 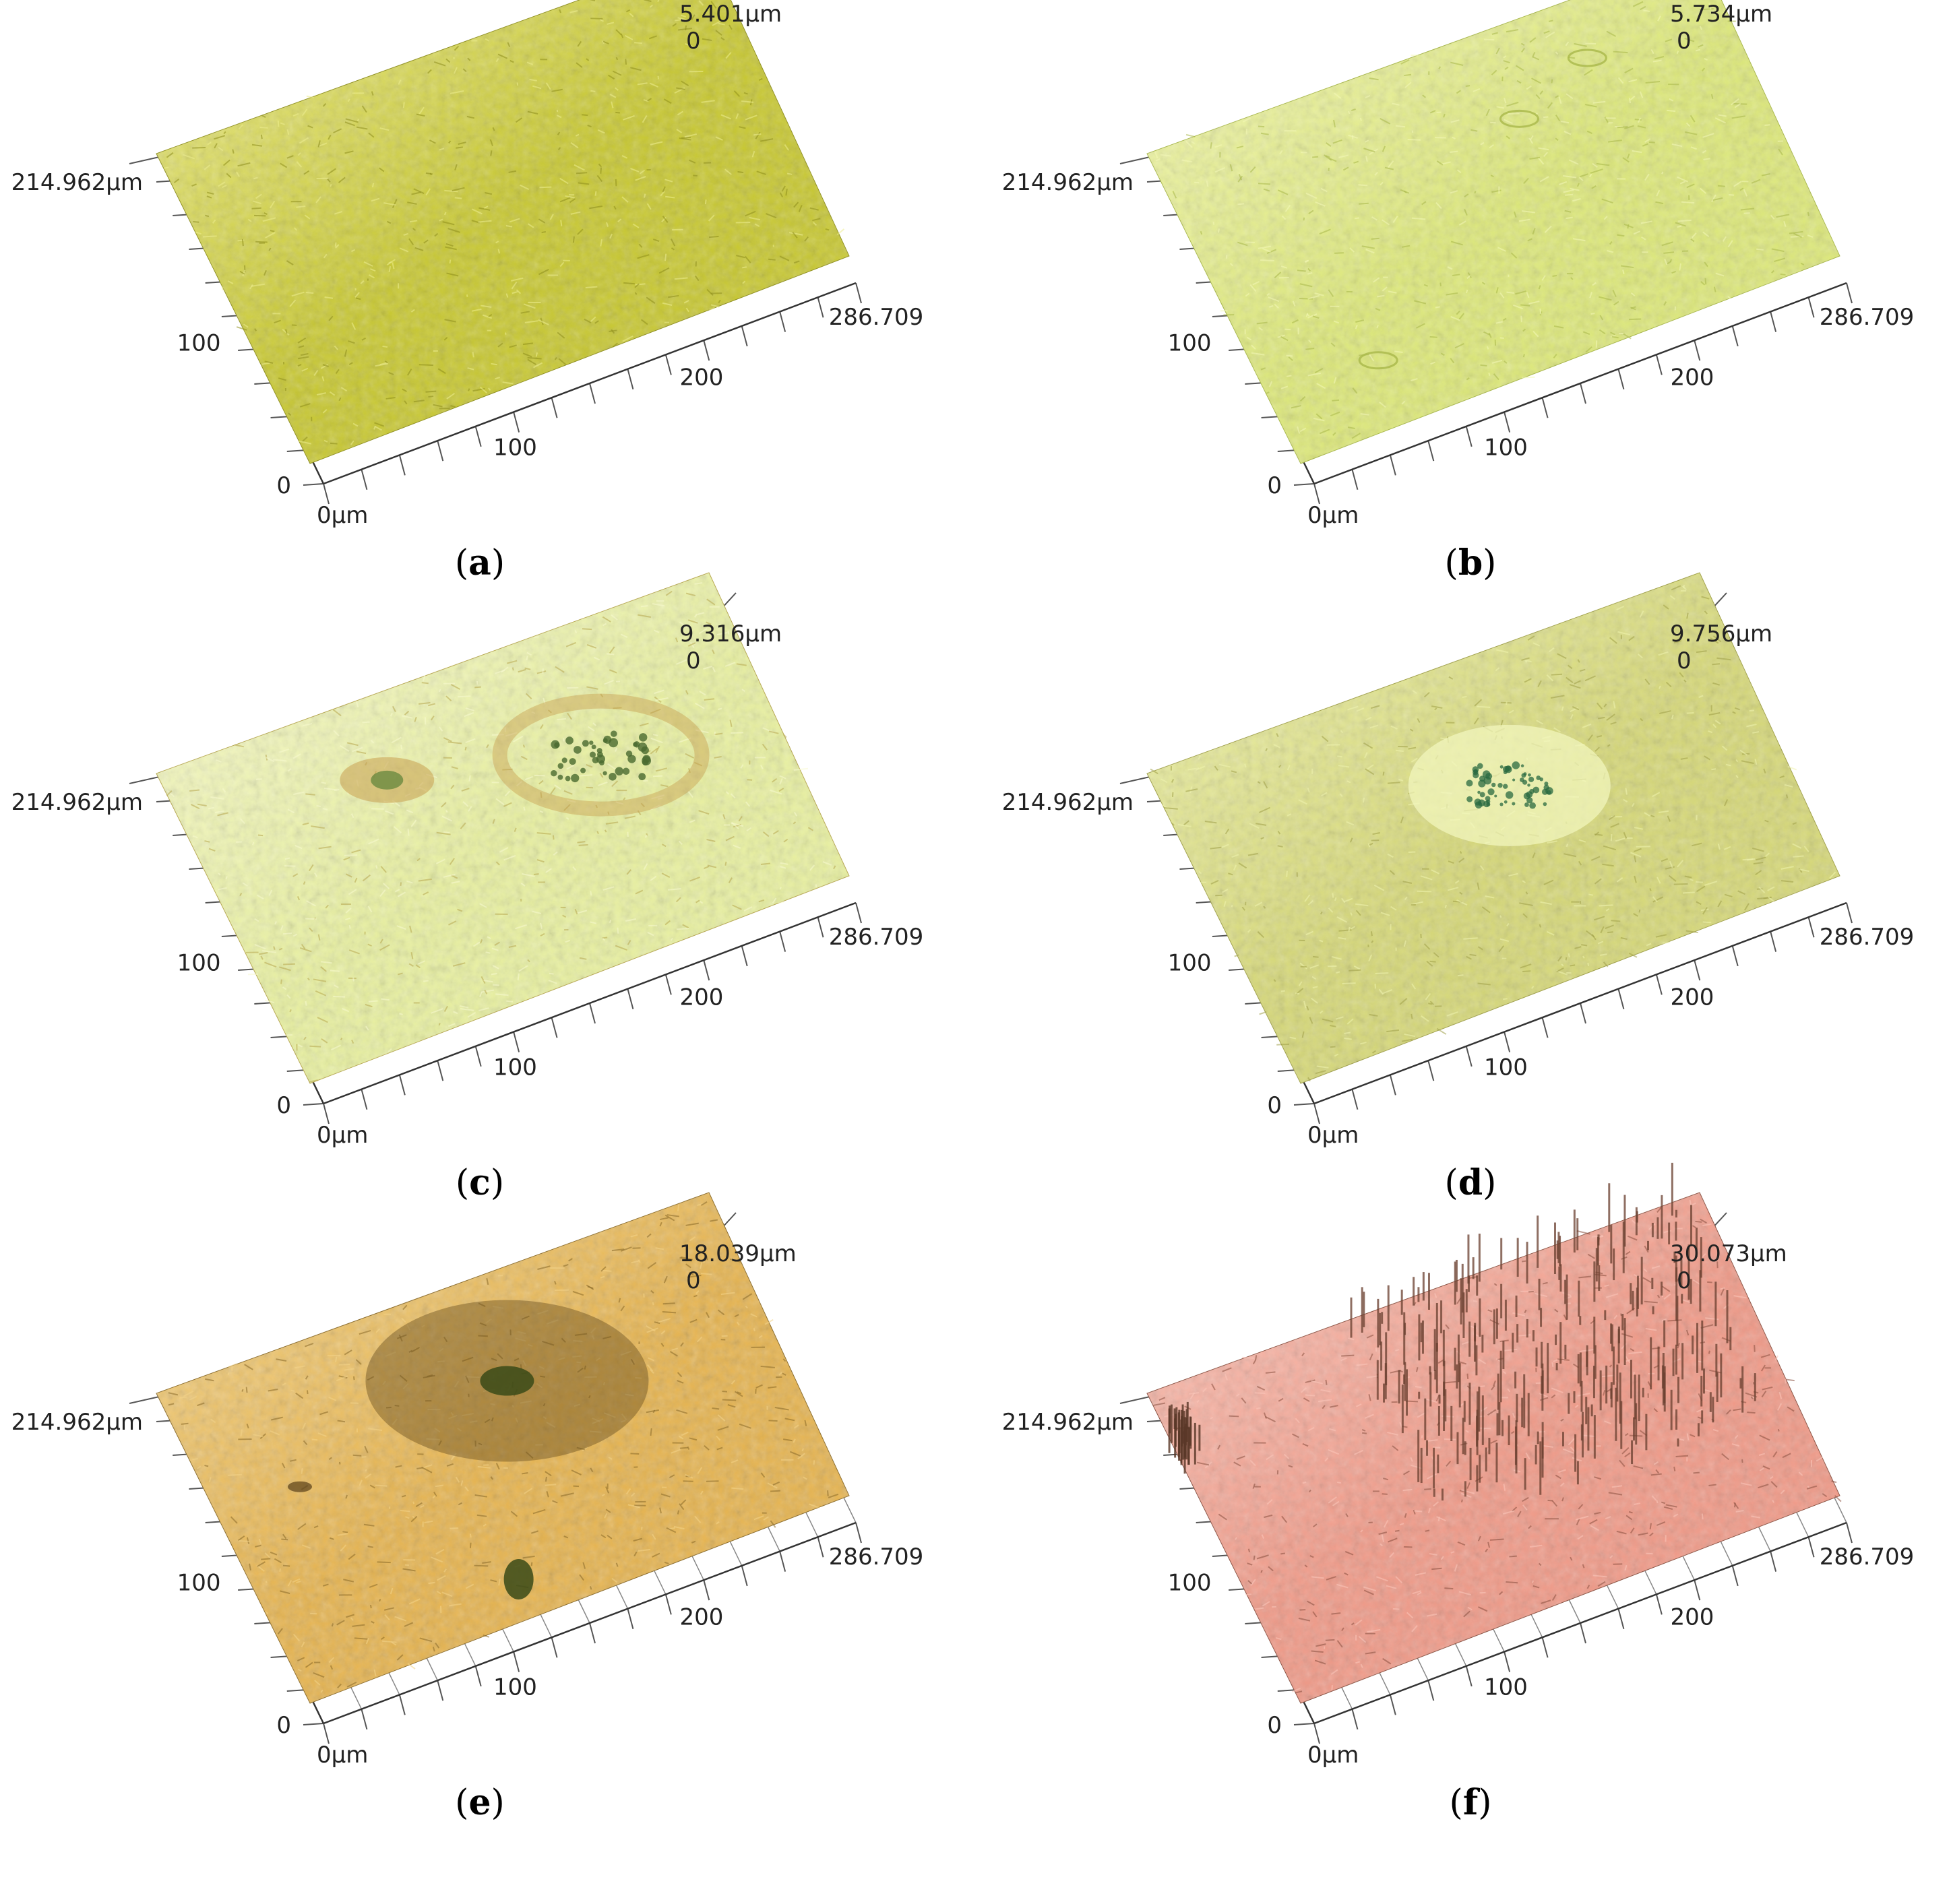 I want to click on z-max-label: 5.734µm, so click(x=1721, y=14).